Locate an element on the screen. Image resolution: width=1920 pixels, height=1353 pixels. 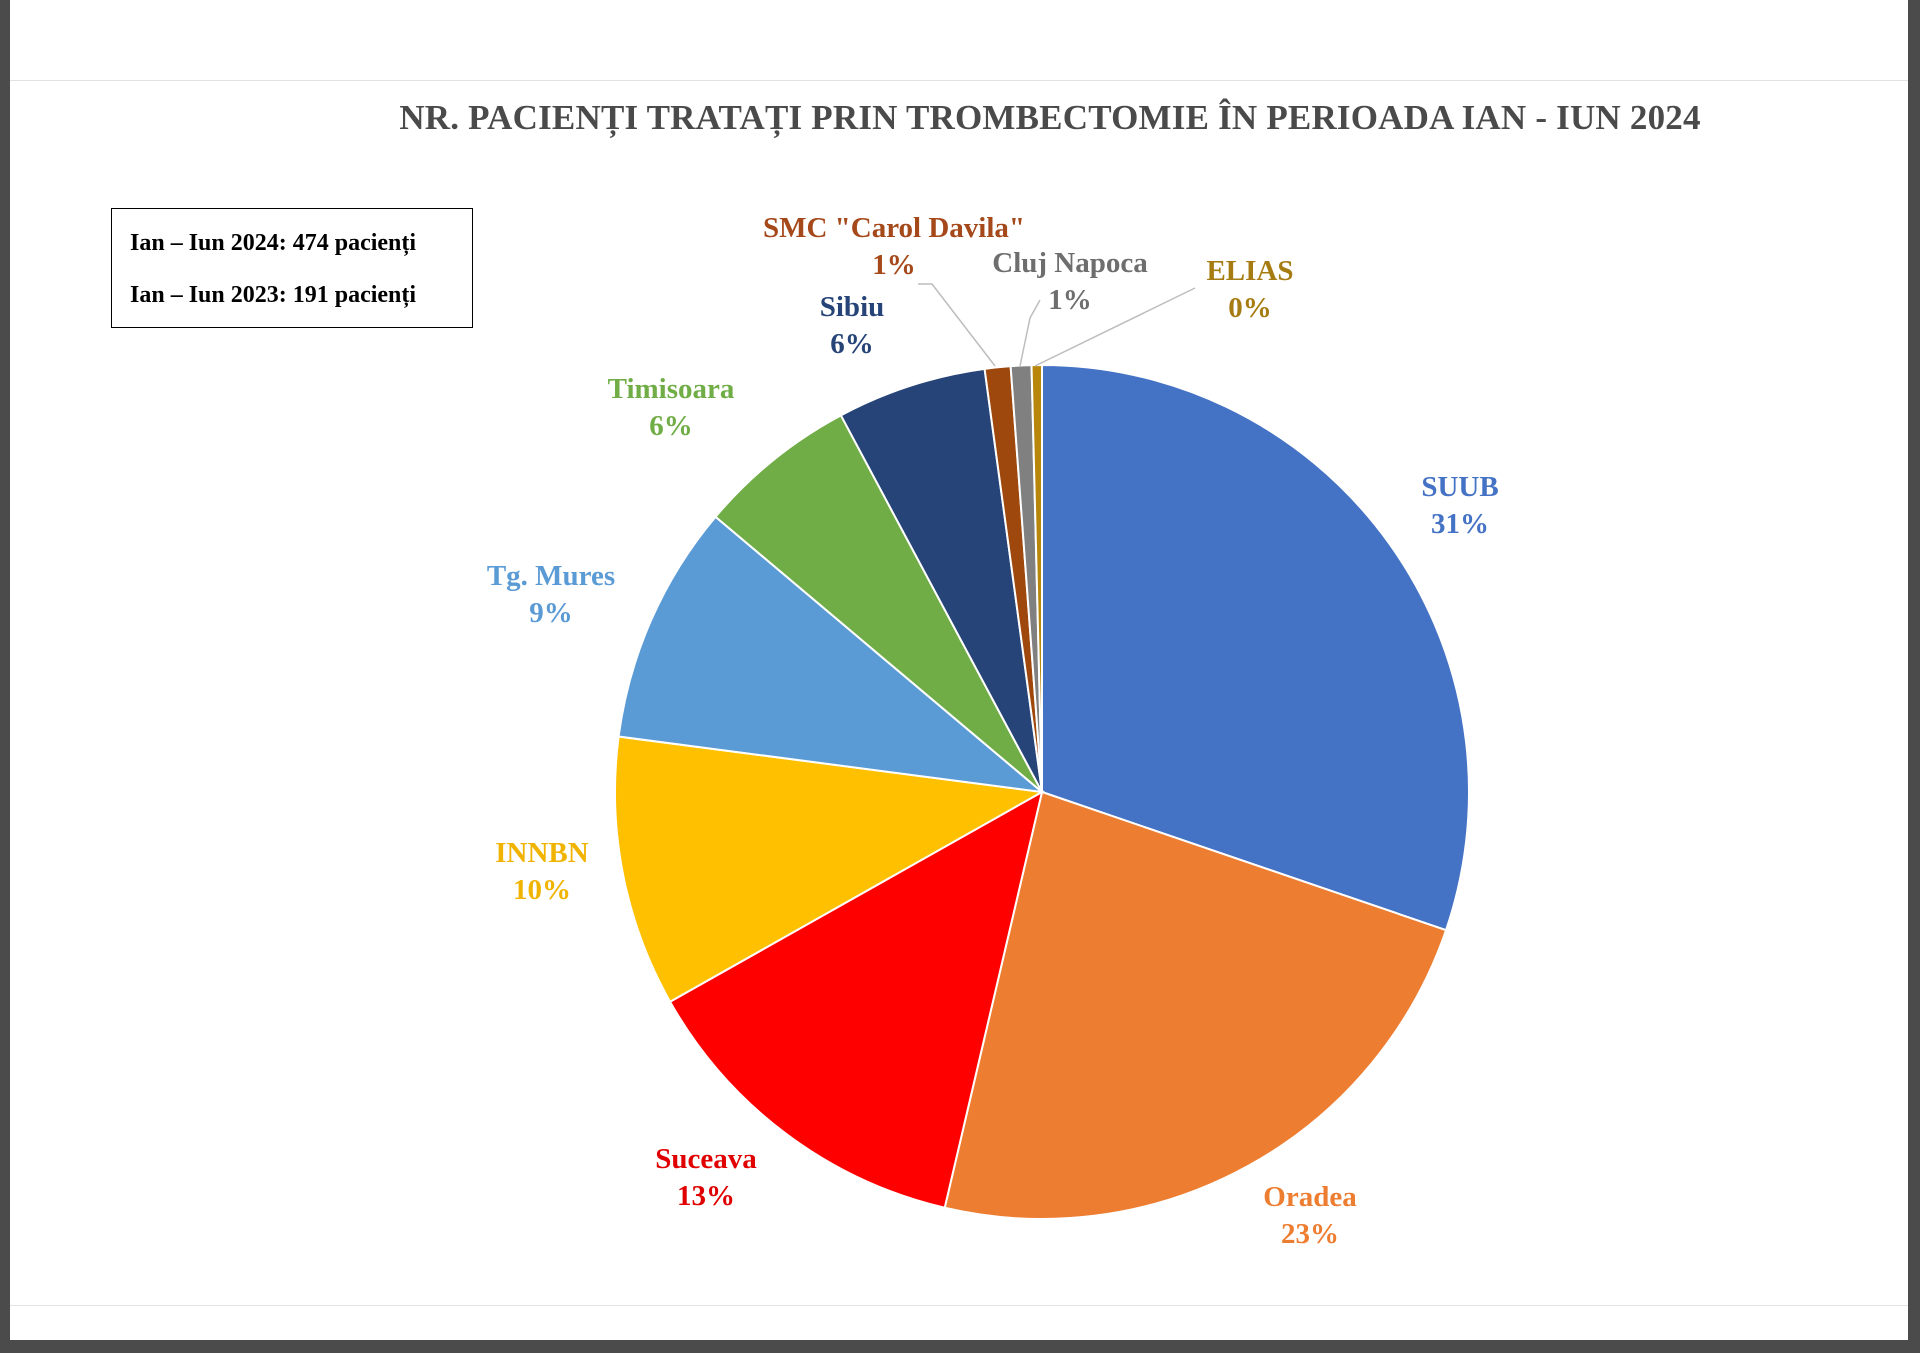
pie-slice-suceava is located at coordinates (856, 999).